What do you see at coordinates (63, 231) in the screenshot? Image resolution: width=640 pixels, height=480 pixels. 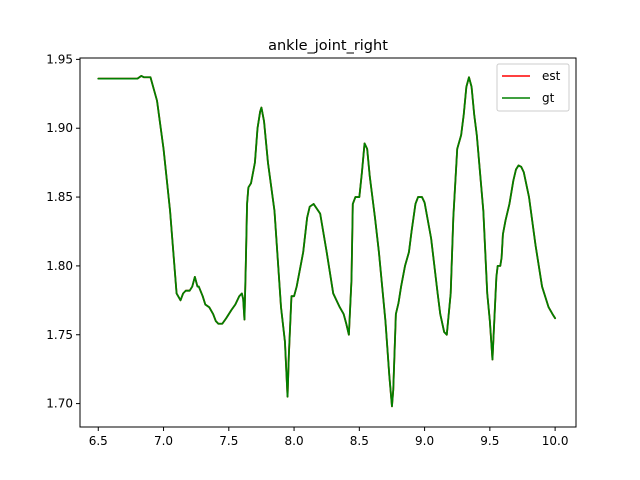 I see `y-axis: 1.70 1.75 1.80 1.85 1.90 1.95` at bounding box center [63, 231].